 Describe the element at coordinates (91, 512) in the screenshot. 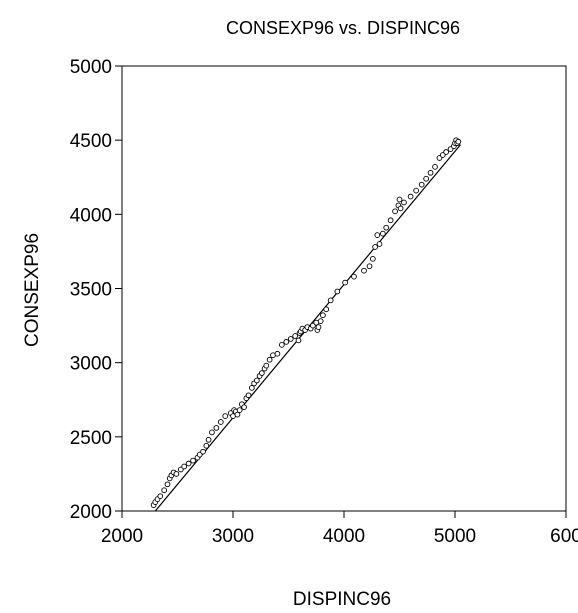

I see `y-tick-label: 2000` at that location.